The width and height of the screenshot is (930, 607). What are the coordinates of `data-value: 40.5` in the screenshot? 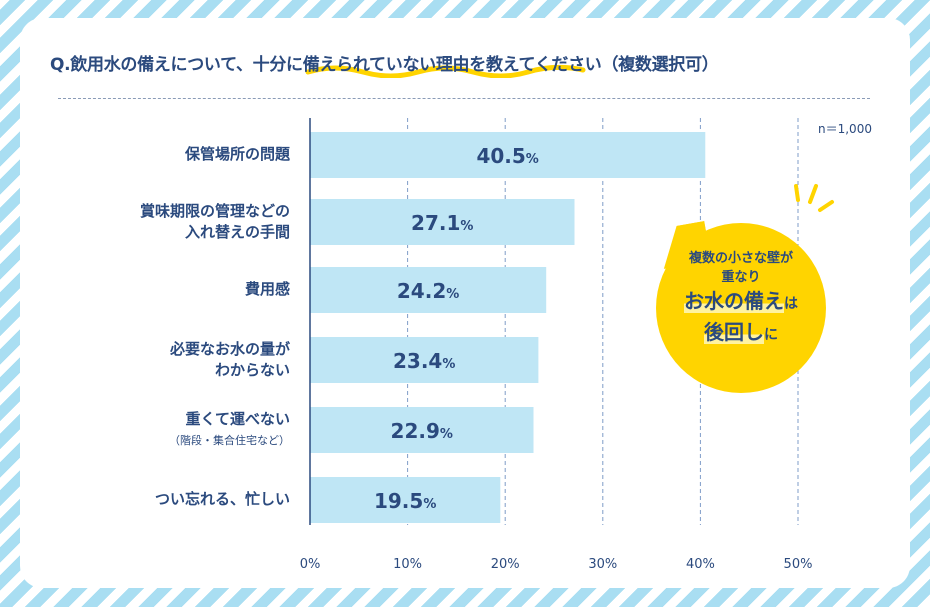 It's located at (500, 156).